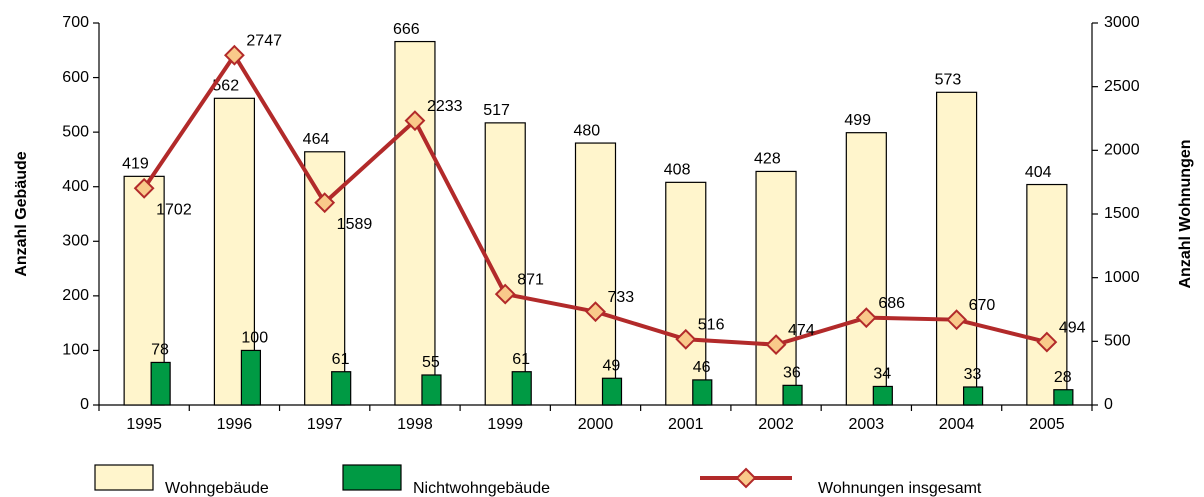 This screenshot has height=497, width=1204. What do you see at coordinates (1122, 277) in the screenshot?
I see `y2-tick-label: 1000` at bounding box center [1122, 277].